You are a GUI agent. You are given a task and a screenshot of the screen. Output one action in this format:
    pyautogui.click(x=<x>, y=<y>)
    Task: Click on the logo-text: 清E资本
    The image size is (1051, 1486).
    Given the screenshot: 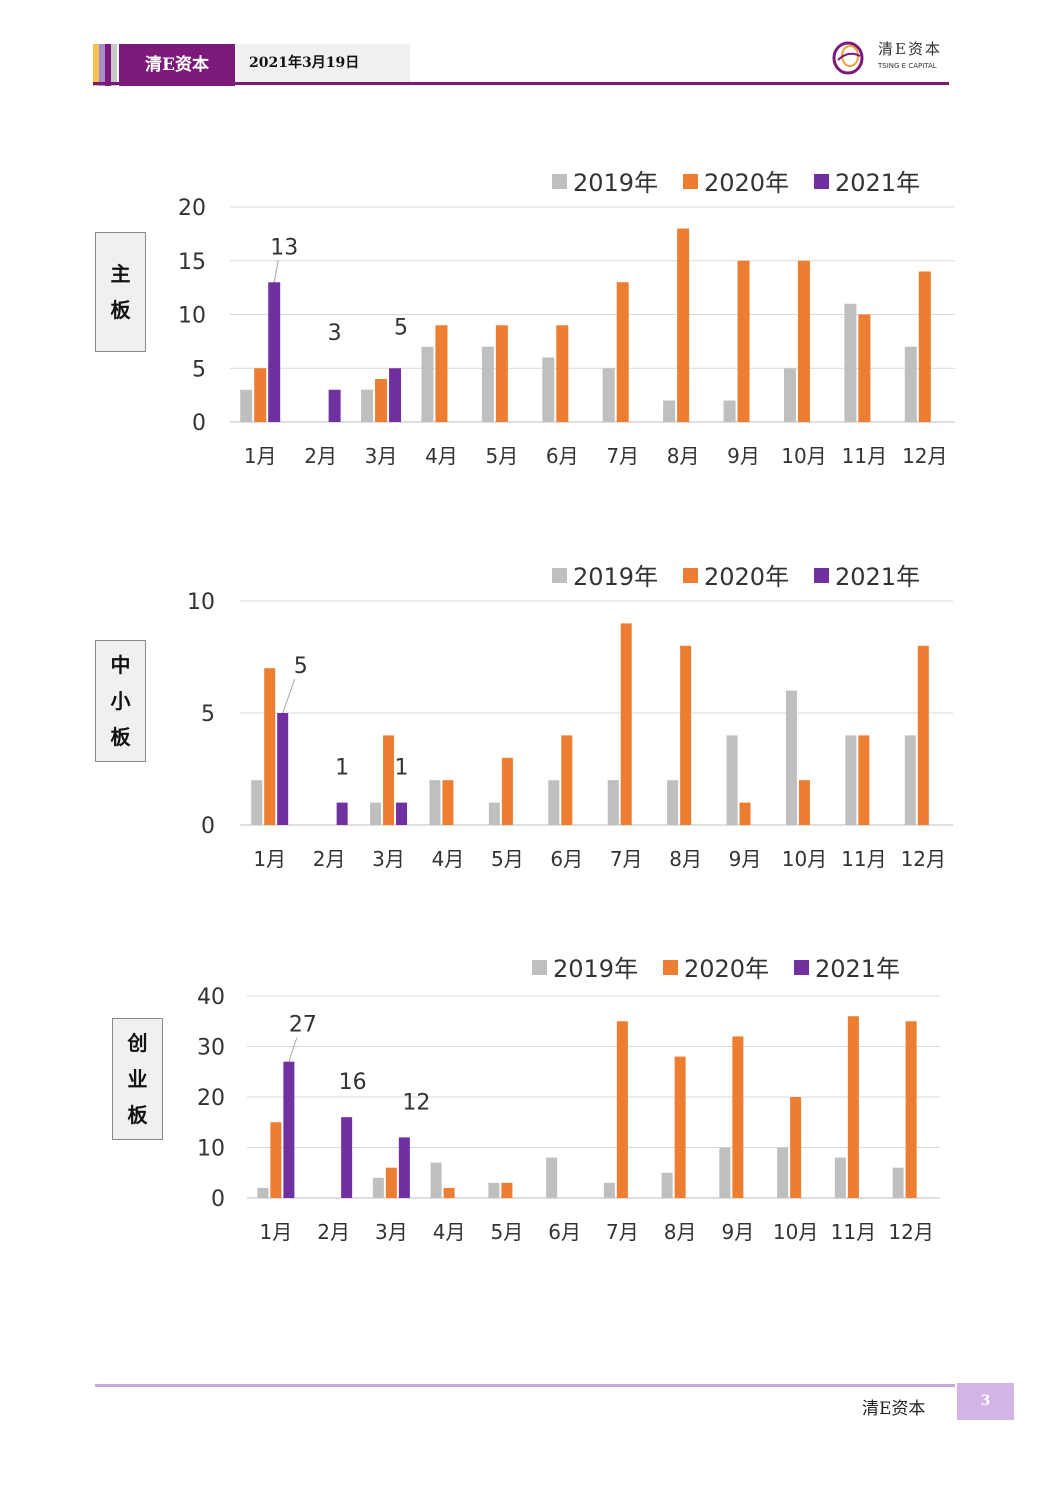 What is the action you would take?
    pyautogui.click(x=910, y=49)
    